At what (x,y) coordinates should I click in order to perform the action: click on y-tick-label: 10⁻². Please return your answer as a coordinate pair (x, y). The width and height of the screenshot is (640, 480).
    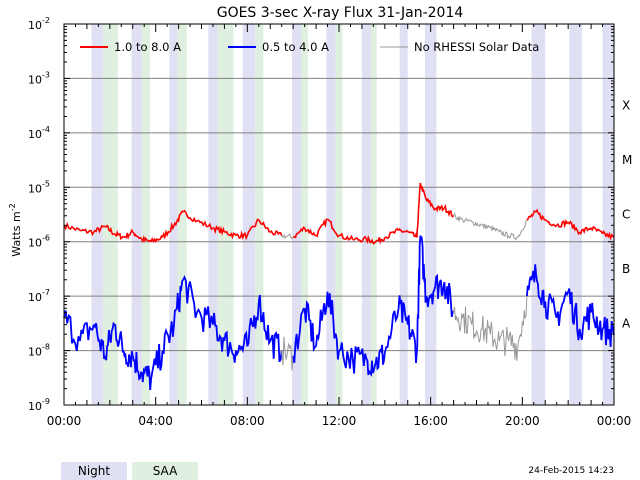
    Looking at the image, I should click on (39, 24).